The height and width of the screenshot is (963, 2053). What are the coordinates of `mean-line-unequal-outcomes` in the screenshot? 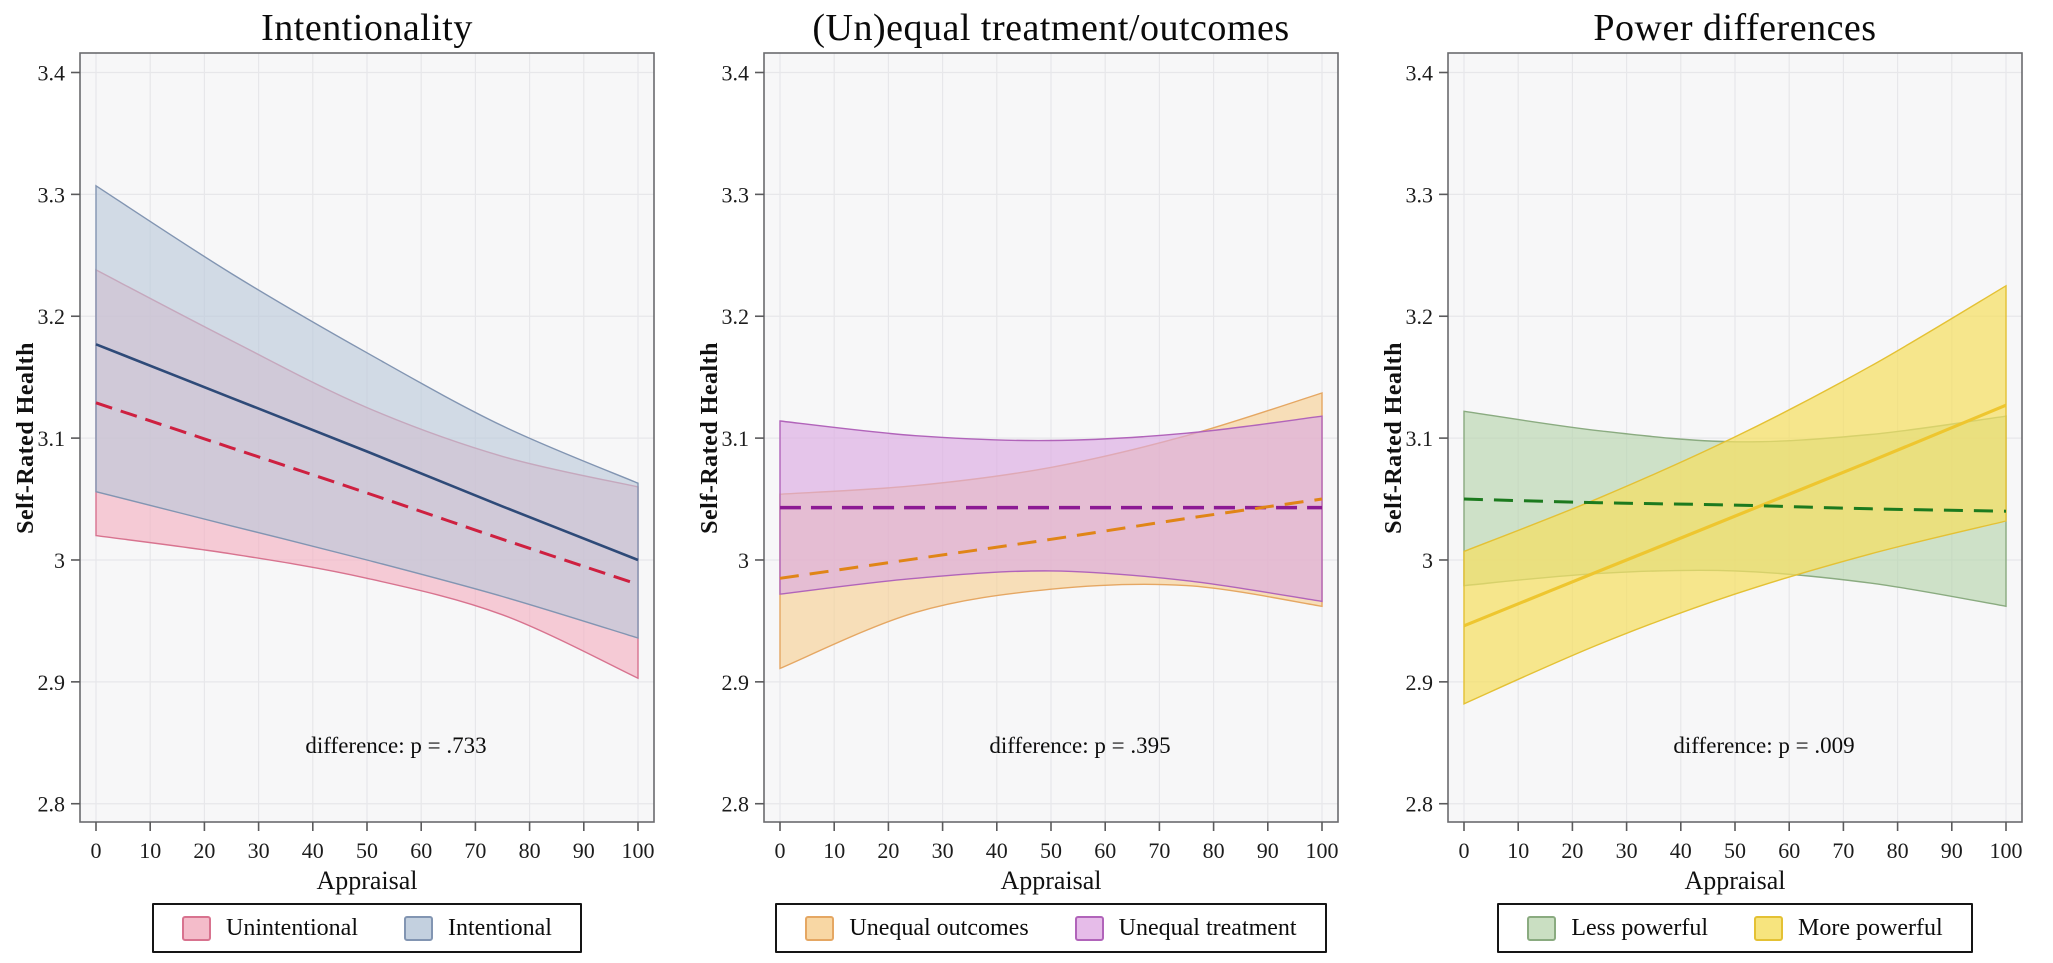 It's located at (1051, 538).